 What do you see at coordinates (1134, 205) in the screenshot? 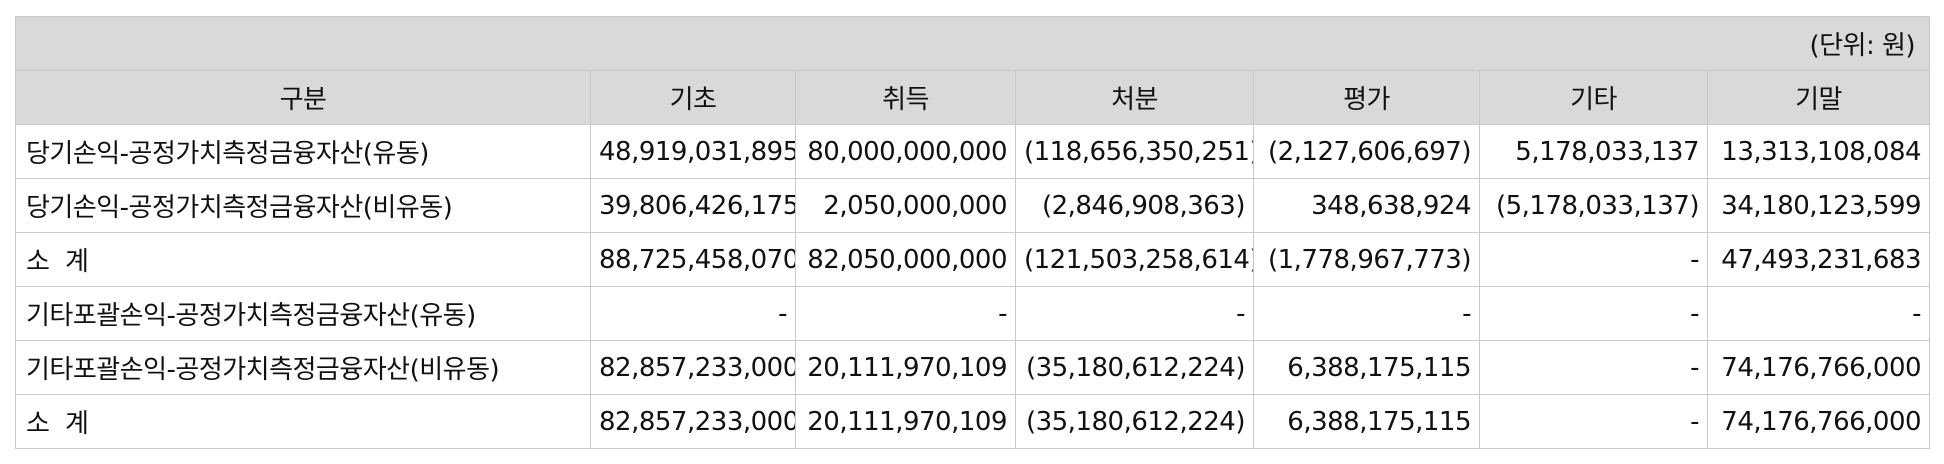
I see `cell-disposal: (2,846,908,363)` at bounding box center [1134, 205].